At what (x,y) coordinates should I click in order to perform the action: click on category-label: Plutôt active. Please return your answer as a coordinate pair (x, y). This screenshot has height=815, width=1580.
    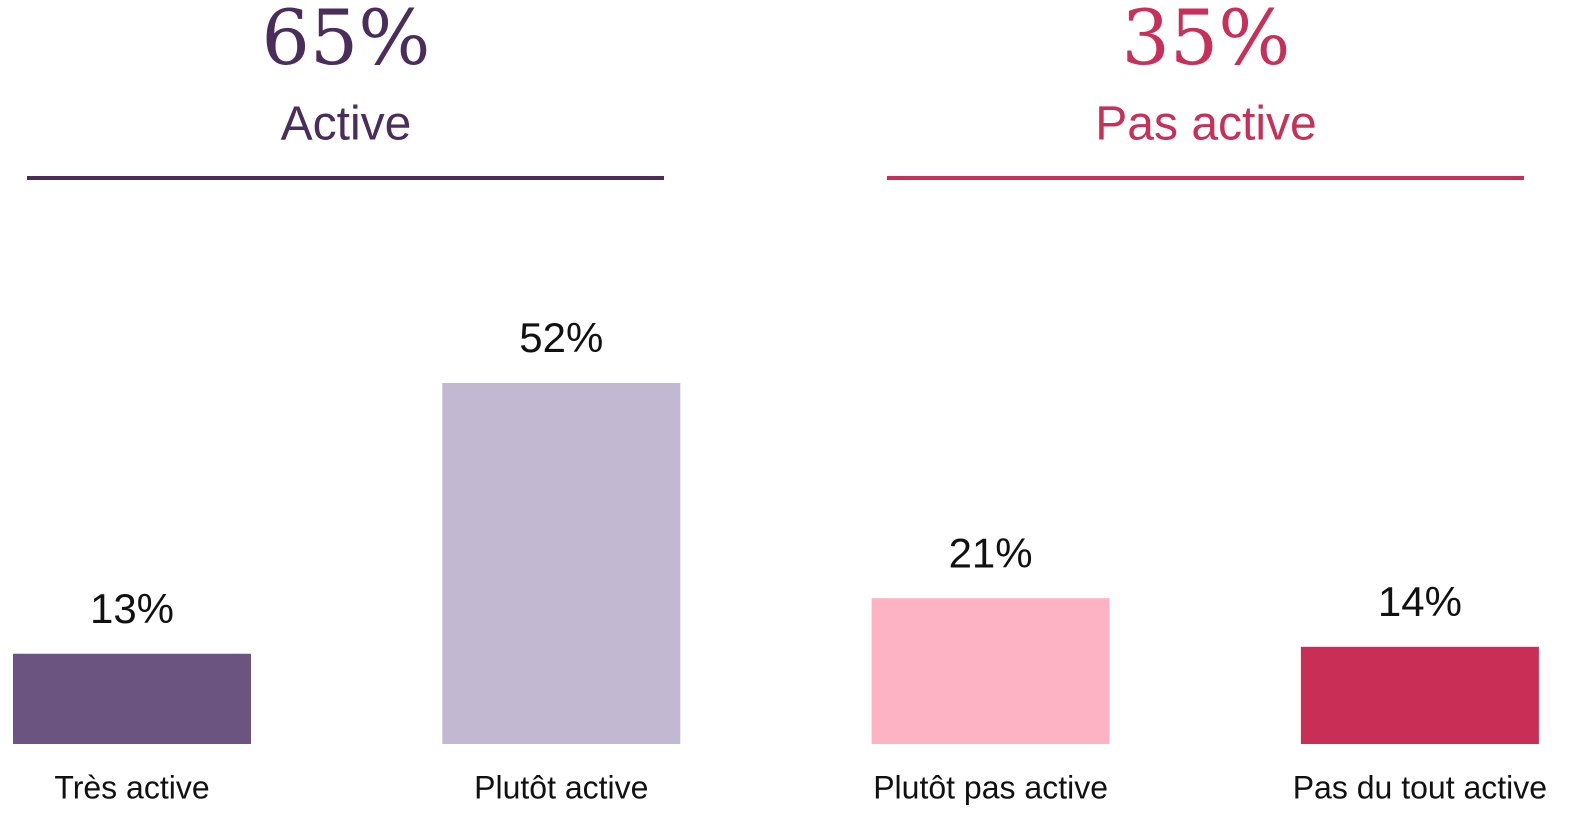
    Looking at the image, I should click on (561, 787).